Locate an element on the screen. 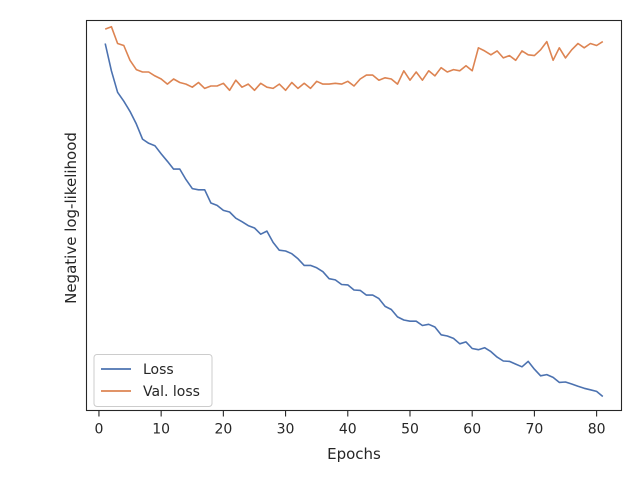 Image resolution: width=640 pixels, height=480 pixels. x-tick-label: 50 is located at coordinates (410, 430).